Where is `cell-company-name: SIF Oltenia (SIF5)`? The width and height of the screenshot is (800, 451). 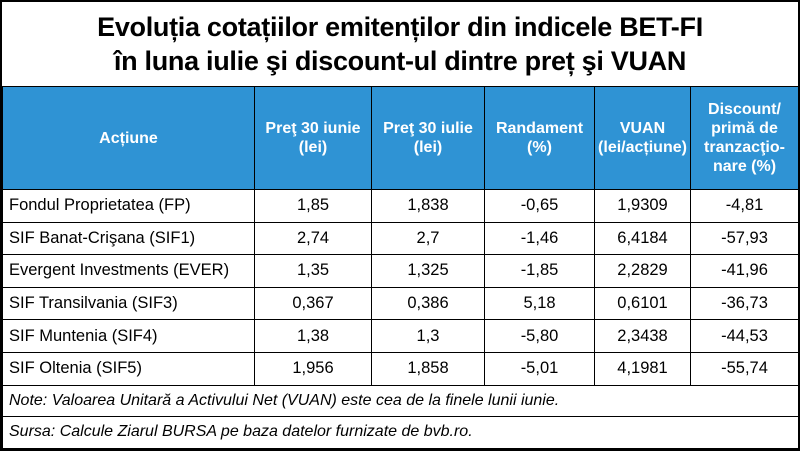
cell-company-name: SIF Oltenia (SIF5) is located at coordinates (128, 368).